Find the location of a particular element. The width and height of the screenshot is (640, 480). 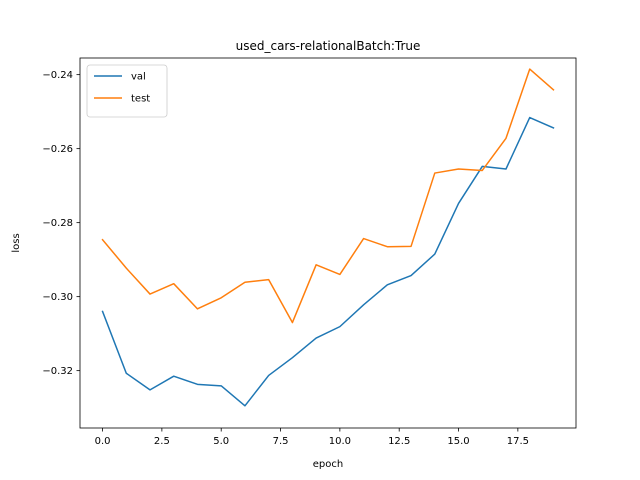

y-tick-label: −0.32 is located at coordinates (57, 371).